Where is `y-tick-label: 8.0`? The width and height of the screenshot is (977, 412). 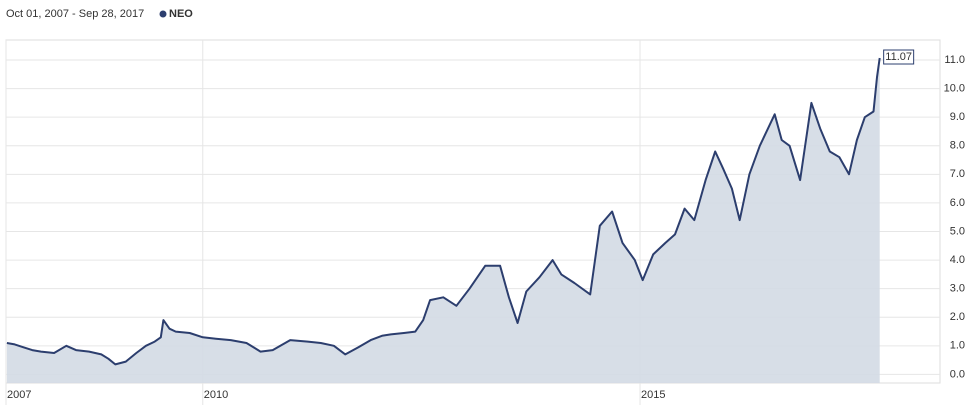
y-tick-label: 8.0 is located at coordinates (957, 146).